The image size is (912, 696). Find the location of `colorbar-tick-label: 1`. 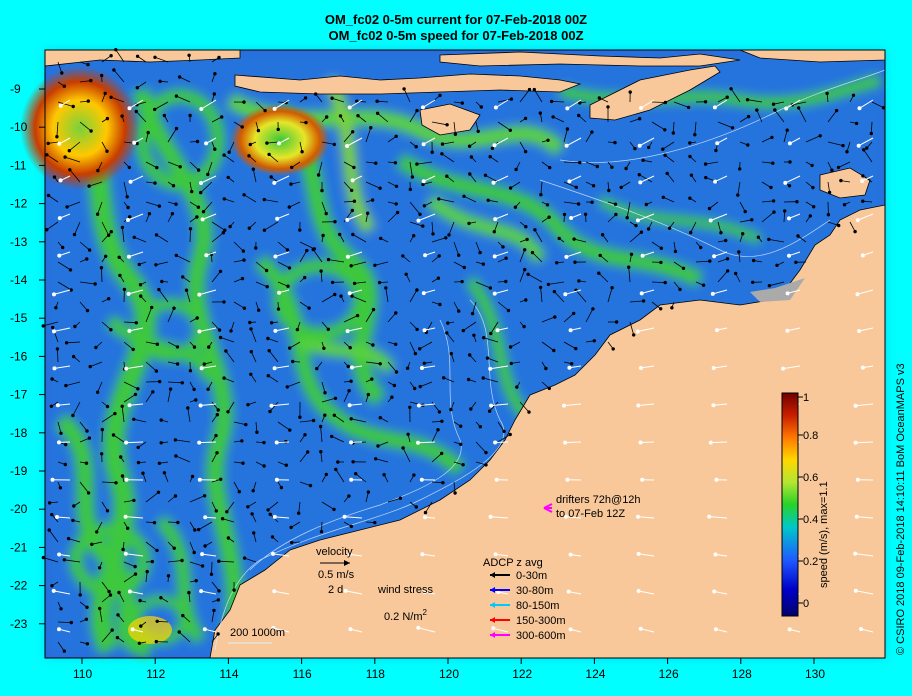

colorbar-tick-label: 1 is located at coordinates (806, 398).